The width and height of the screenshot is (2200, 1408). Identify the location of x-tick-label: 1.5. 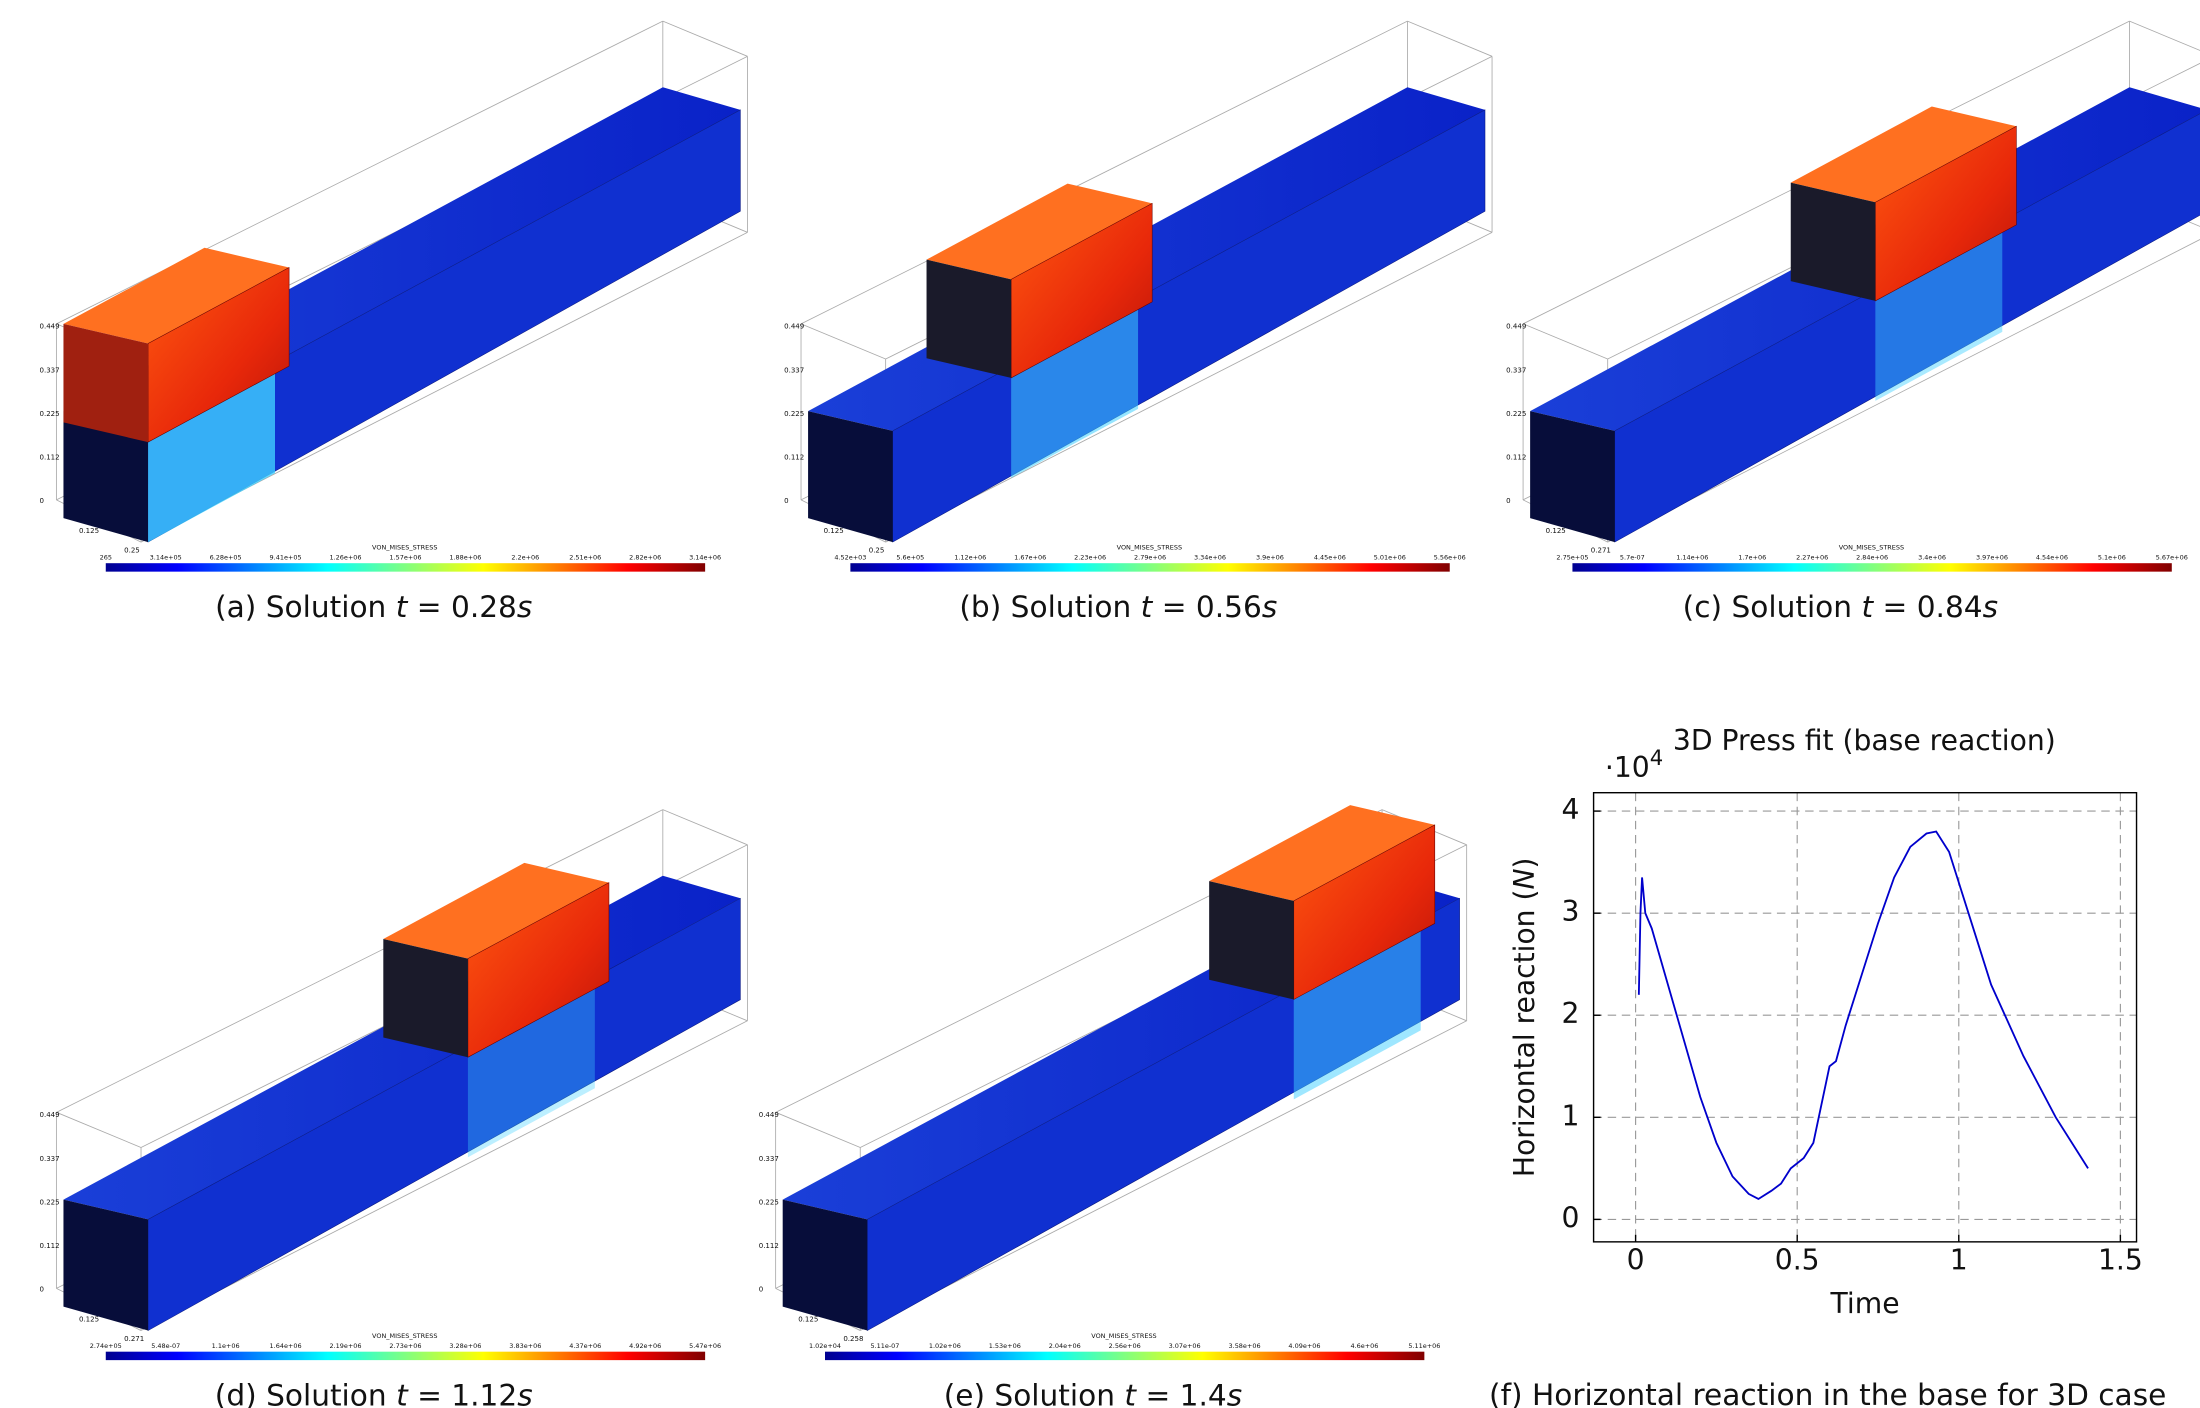
(2120, 1260).